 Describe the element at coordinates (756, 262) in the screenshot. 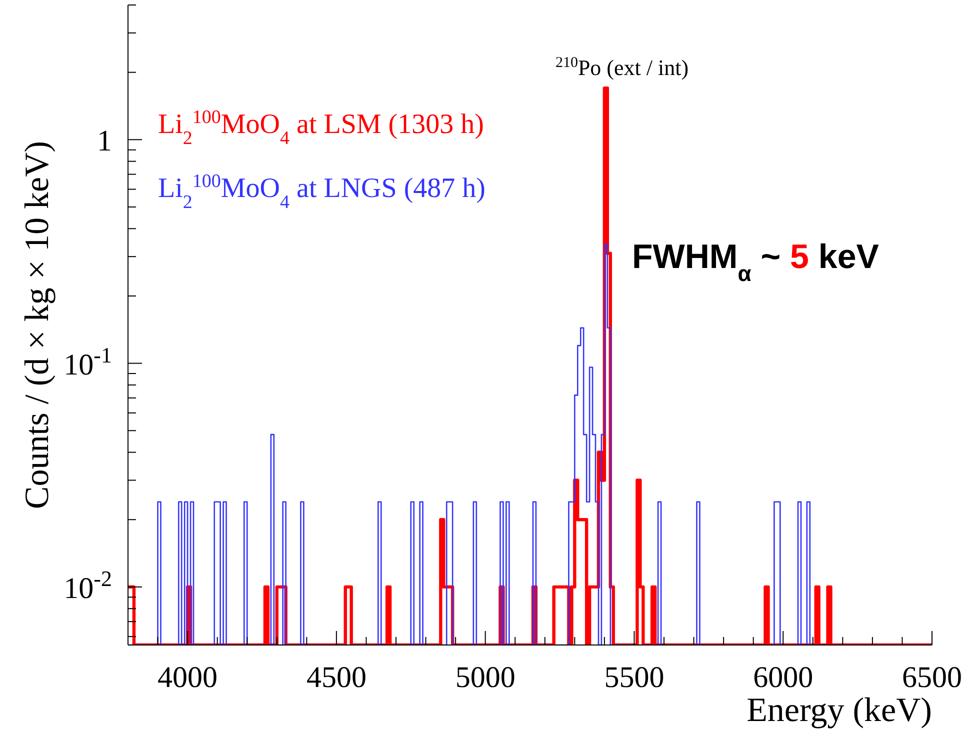

I see `annotation: FWHM$_{α}$ ~ 5 keV` at that location.